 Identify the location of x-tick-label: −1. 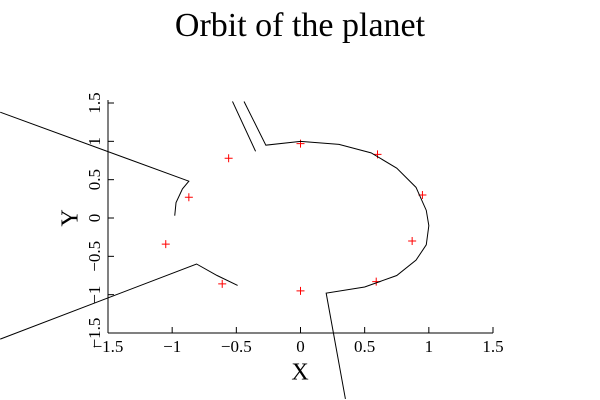
(172, 346).